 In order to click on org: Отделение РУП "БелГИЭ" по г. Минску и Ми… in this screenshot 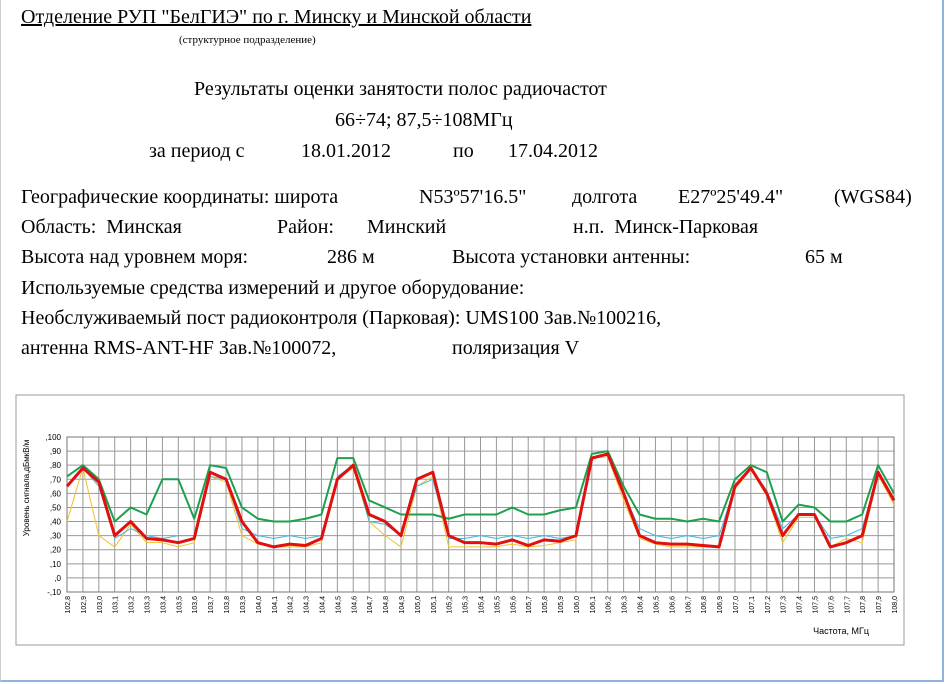, I will do `click(276, 17)`.